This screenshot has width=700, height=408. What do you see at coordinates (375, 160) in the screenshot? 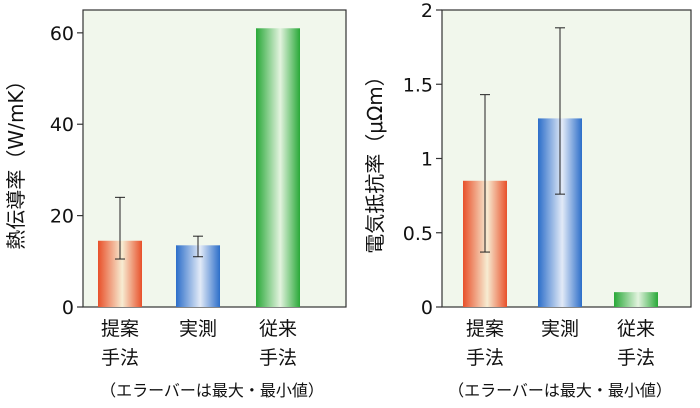
I see `y-axis-title: 電気抵抗率（μΩm）` at bounding box center [375, 160].